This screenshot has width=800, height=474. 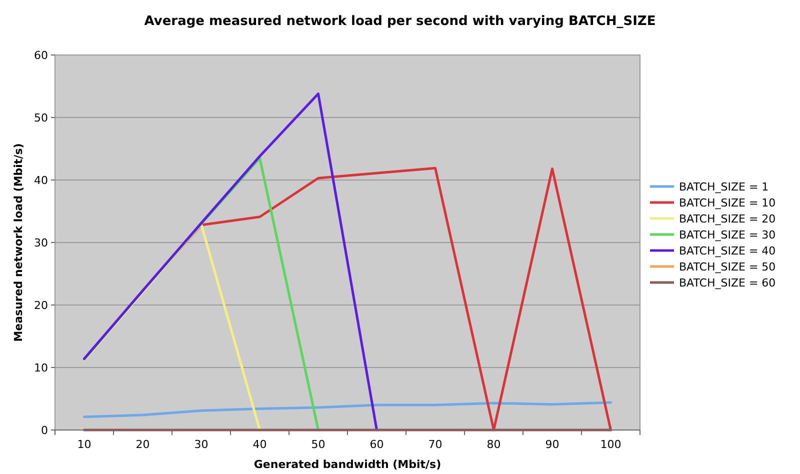 What do you see at coordinates (201, 444) in the screenshot?
I see `x-tick-label: 30` at bounding box center [201, 444].